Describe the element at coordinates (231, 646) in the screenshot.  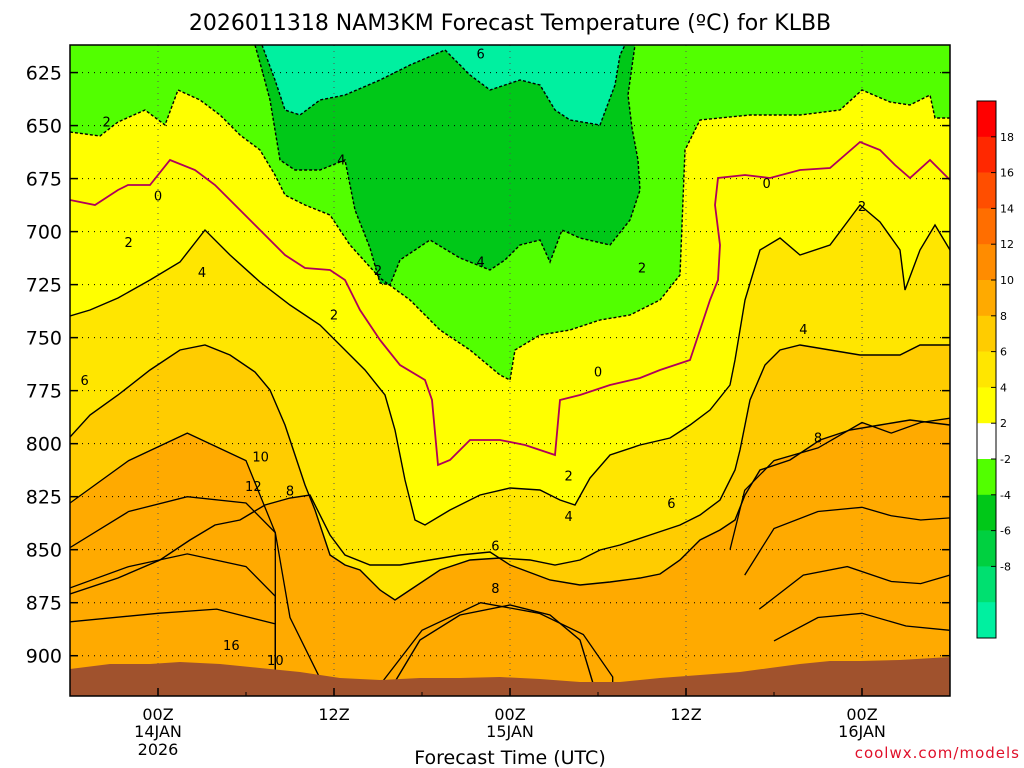
I see `contour-label: 16` at that location.